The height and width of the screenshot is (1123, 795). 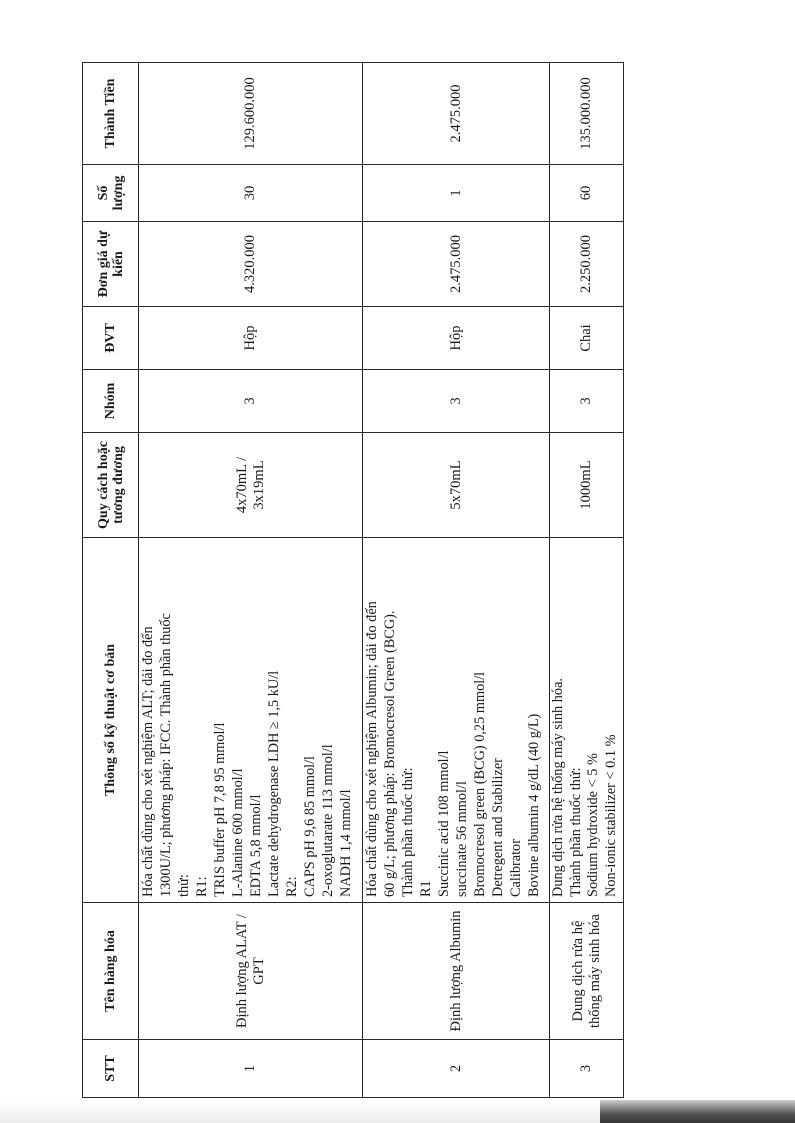 I want to click on spec-line: Detregent and Stabilizer, so click(x=498, y=827).